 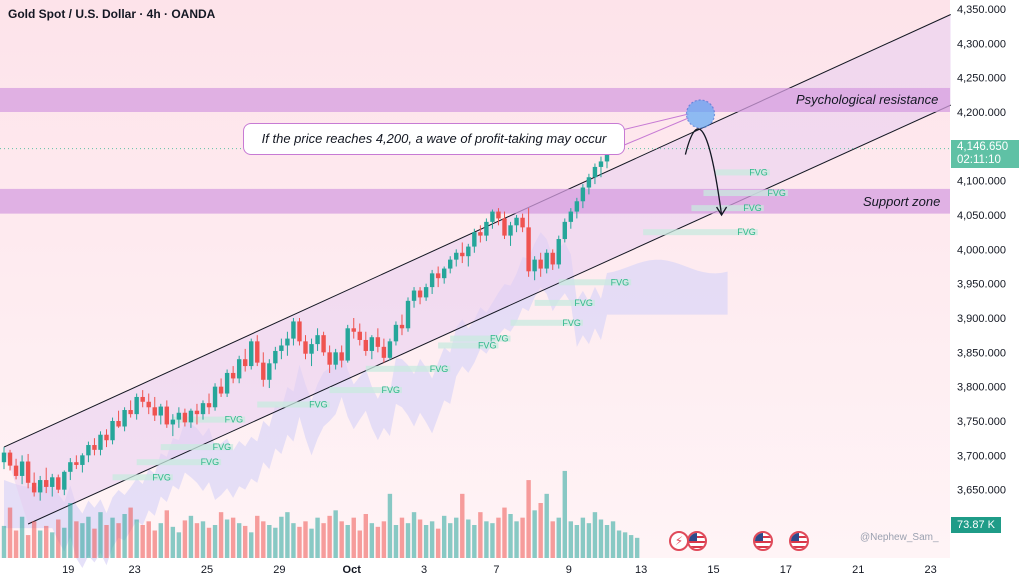 I want to click on bar-countdown: 02:11:10, so click(x=979, y=160).